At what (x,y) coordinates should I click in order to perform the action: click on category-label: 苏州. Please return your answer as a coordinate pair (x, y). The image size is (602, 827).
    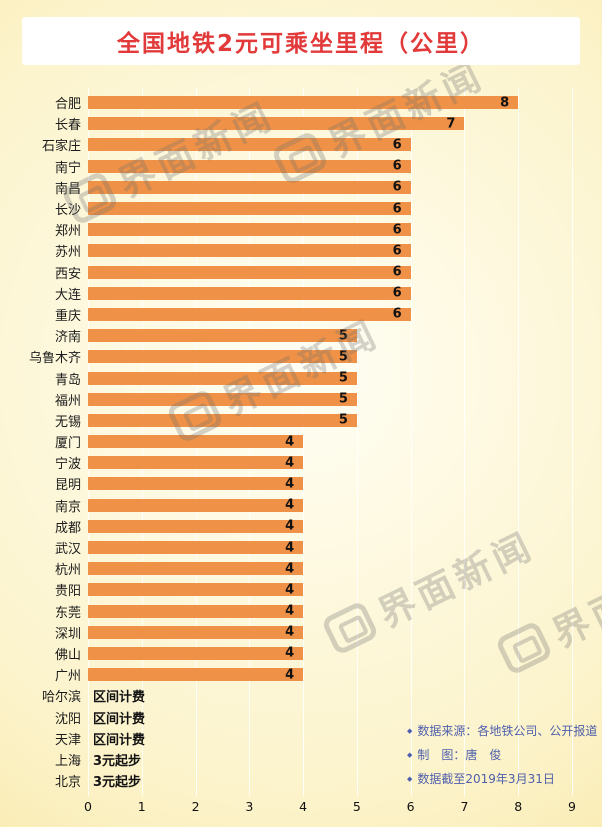
    Looking at the image, I should click on (67, 253).